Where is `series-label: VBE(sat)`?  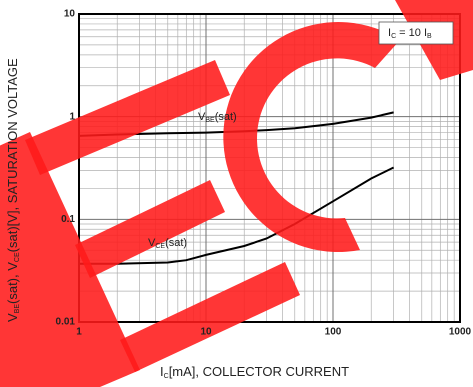
series-label: VBE(sat) is located at coordinates (217, 117).